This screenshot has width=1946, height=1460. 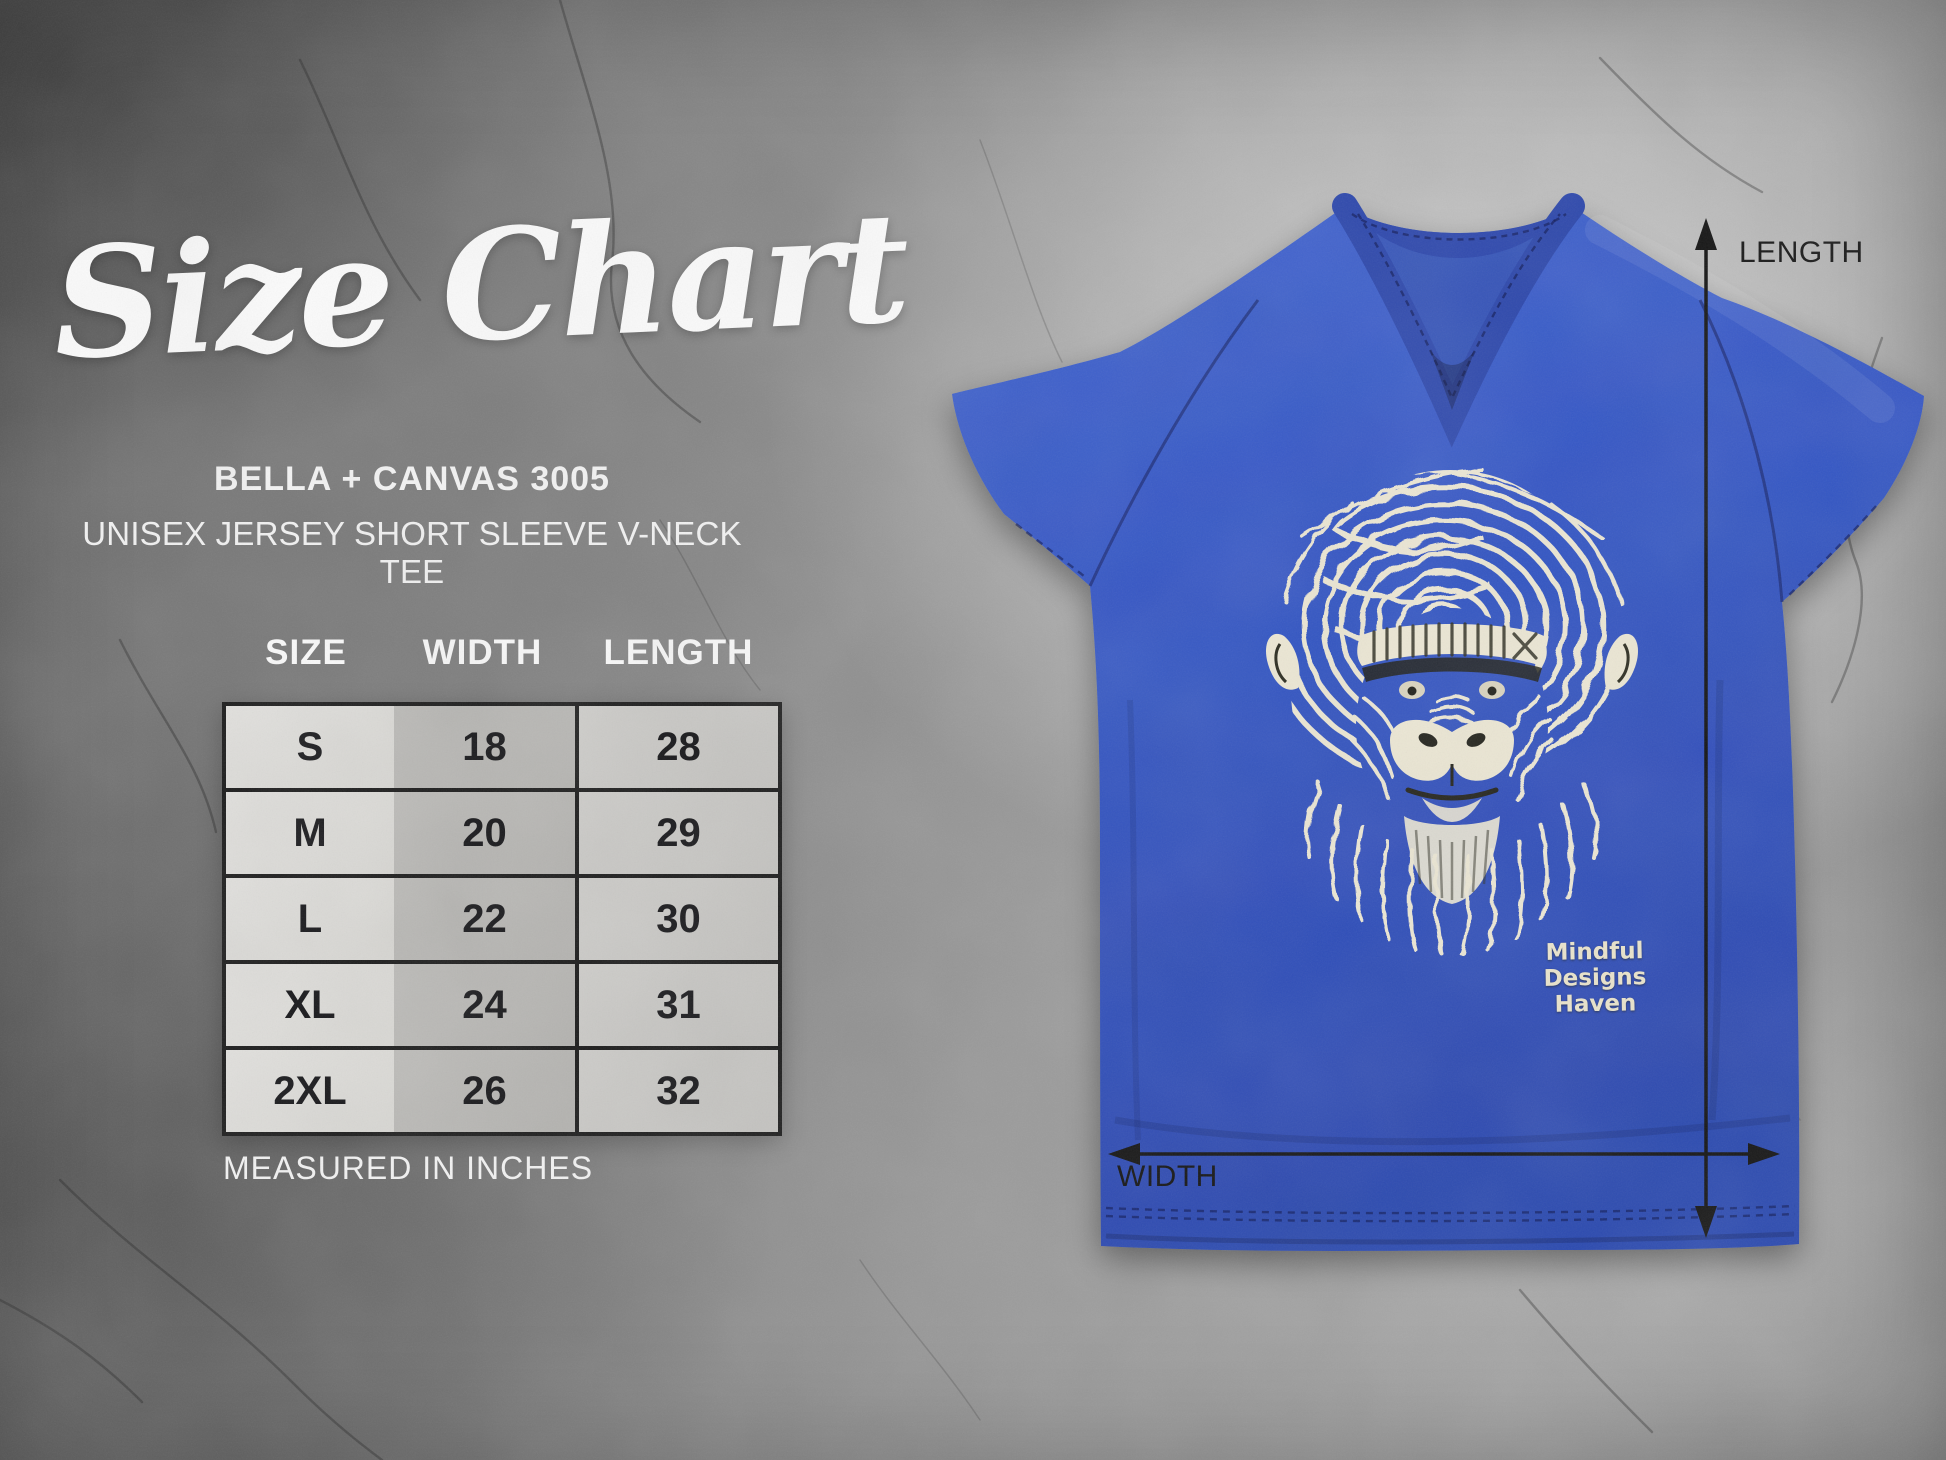 I want to click on size-table-cell: 30, so click(x=676, y=919).